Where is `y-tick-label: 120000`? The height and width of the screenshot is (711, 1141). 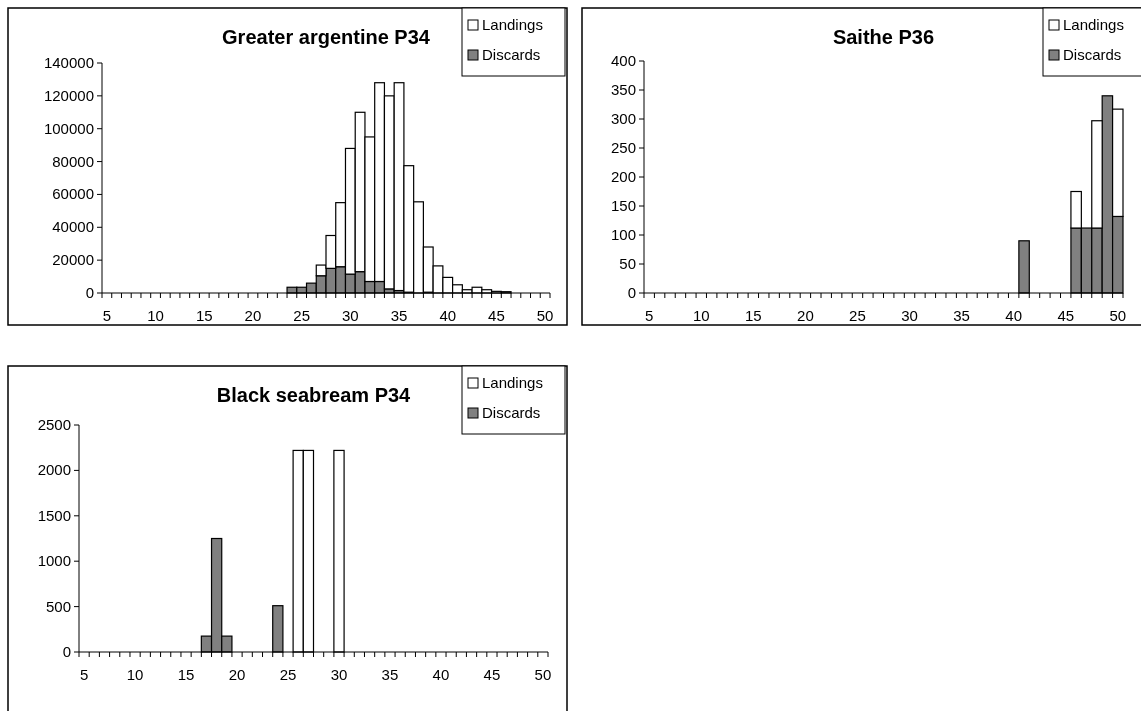 y-tick-label: 120000 is located at coordinates (68, 95).